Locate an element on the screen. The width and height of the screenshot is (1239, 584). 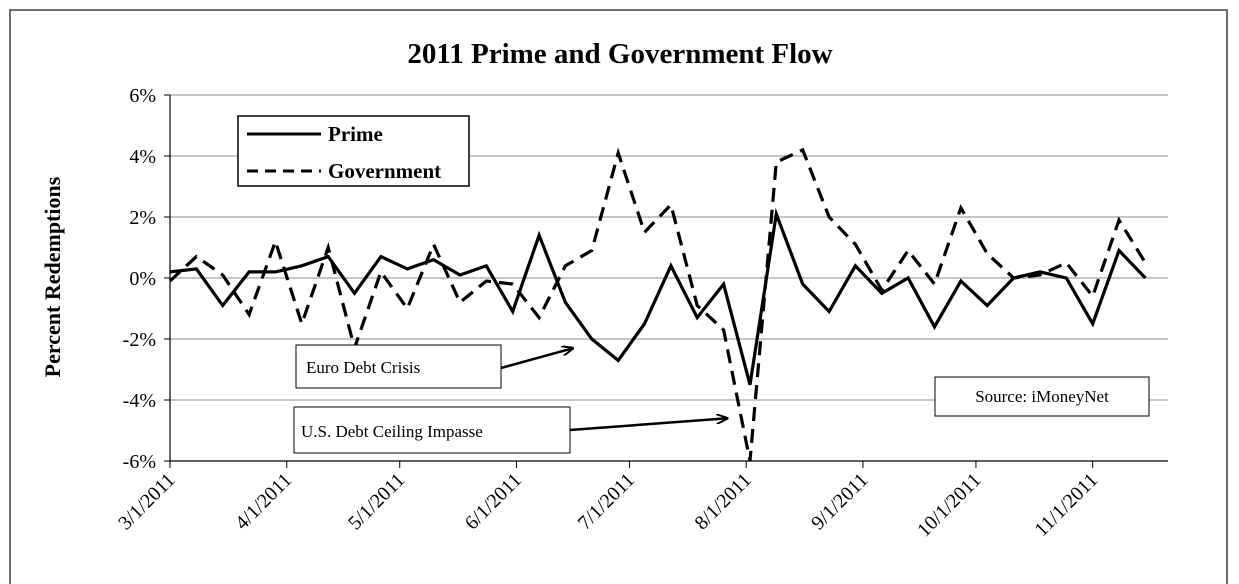
annotation-label: U.S. Debt Ceiling Impasse is located at coordinates (392, 431).